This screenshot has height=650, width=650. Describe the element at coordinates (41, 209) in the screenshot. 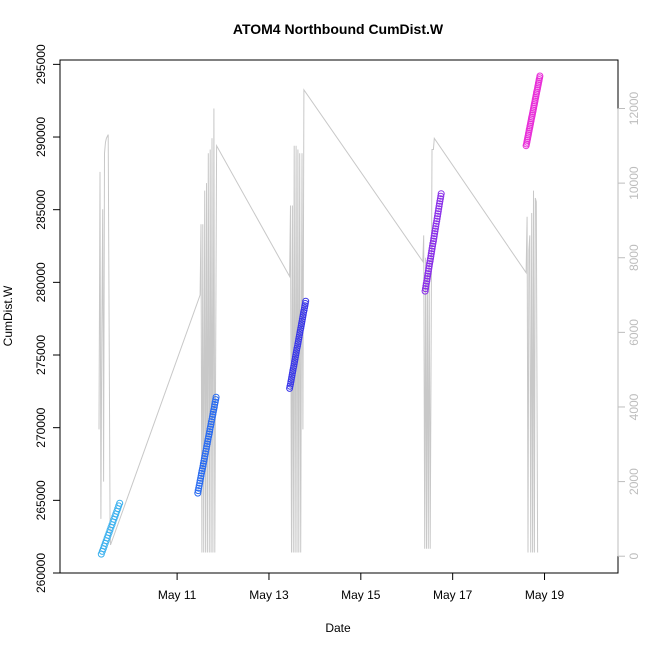

I see `y-tick-label: 285000` at that location.